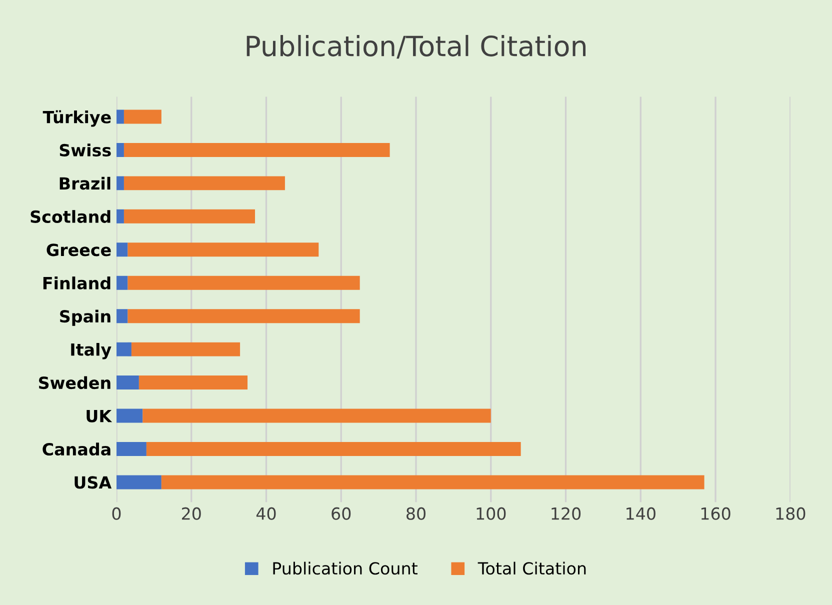 The width and height of the screenshot is (832, 605). I want to click on y-tick-label: Finland, so click(76, 283).